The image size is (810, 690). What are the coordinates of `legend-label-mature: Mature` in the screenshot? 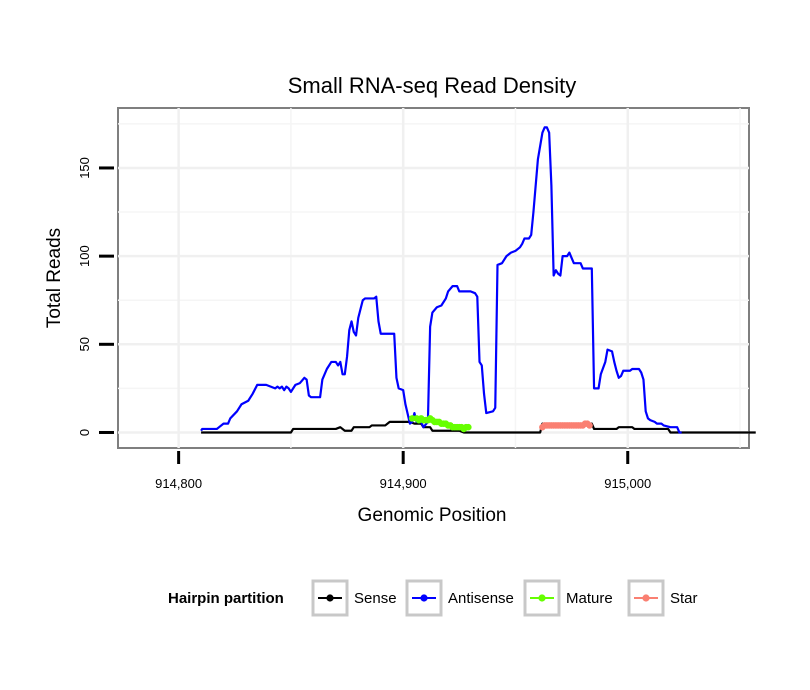 It's located at (589, 598).